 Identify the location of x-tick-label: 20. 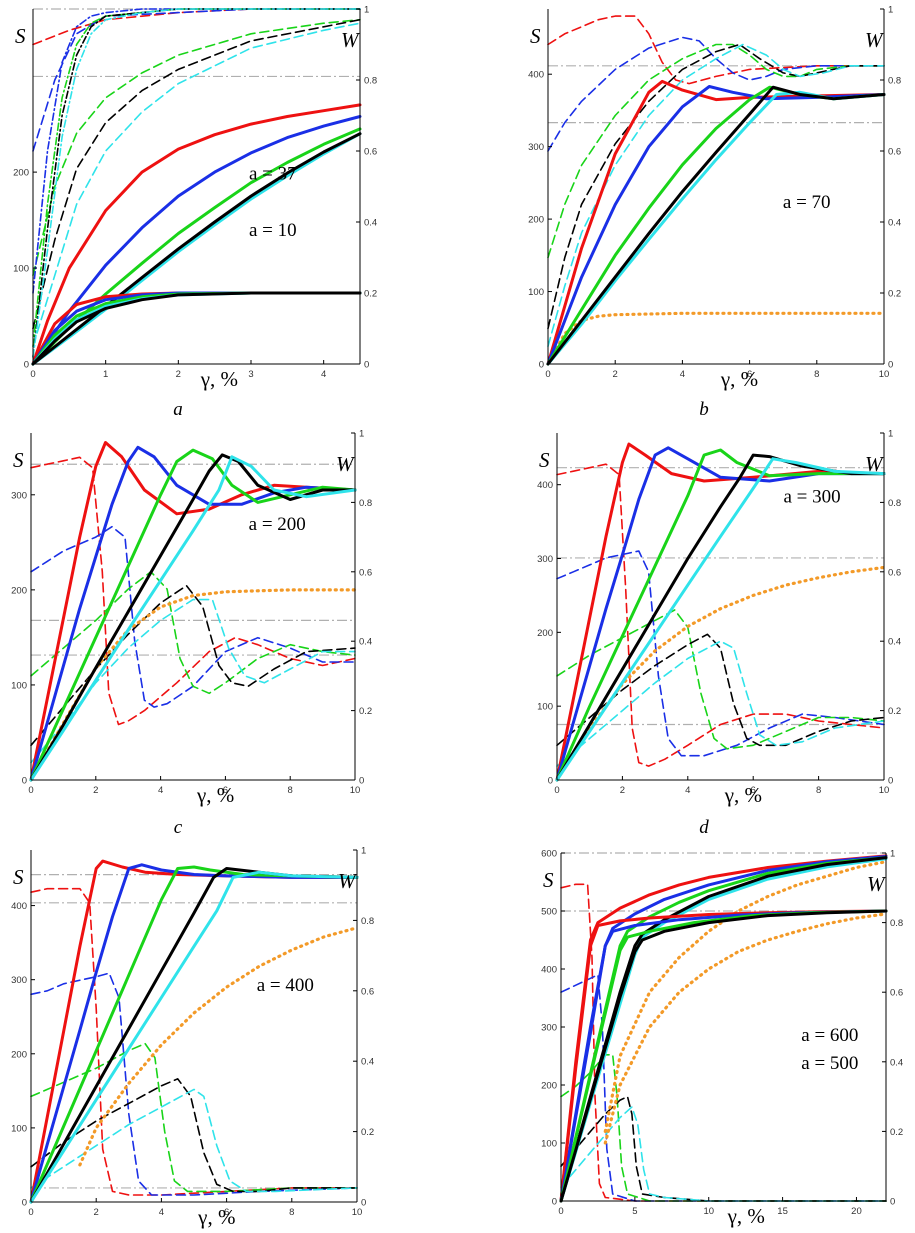
(856, 1211).